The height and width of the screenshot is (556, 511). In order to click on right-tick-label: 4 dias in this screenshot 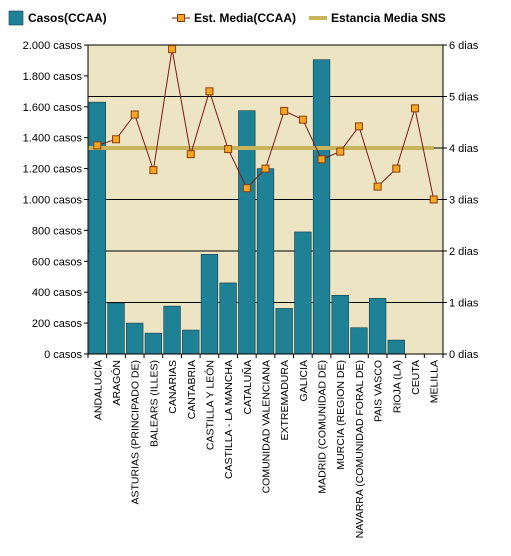, I will do `click(464, 149)`.